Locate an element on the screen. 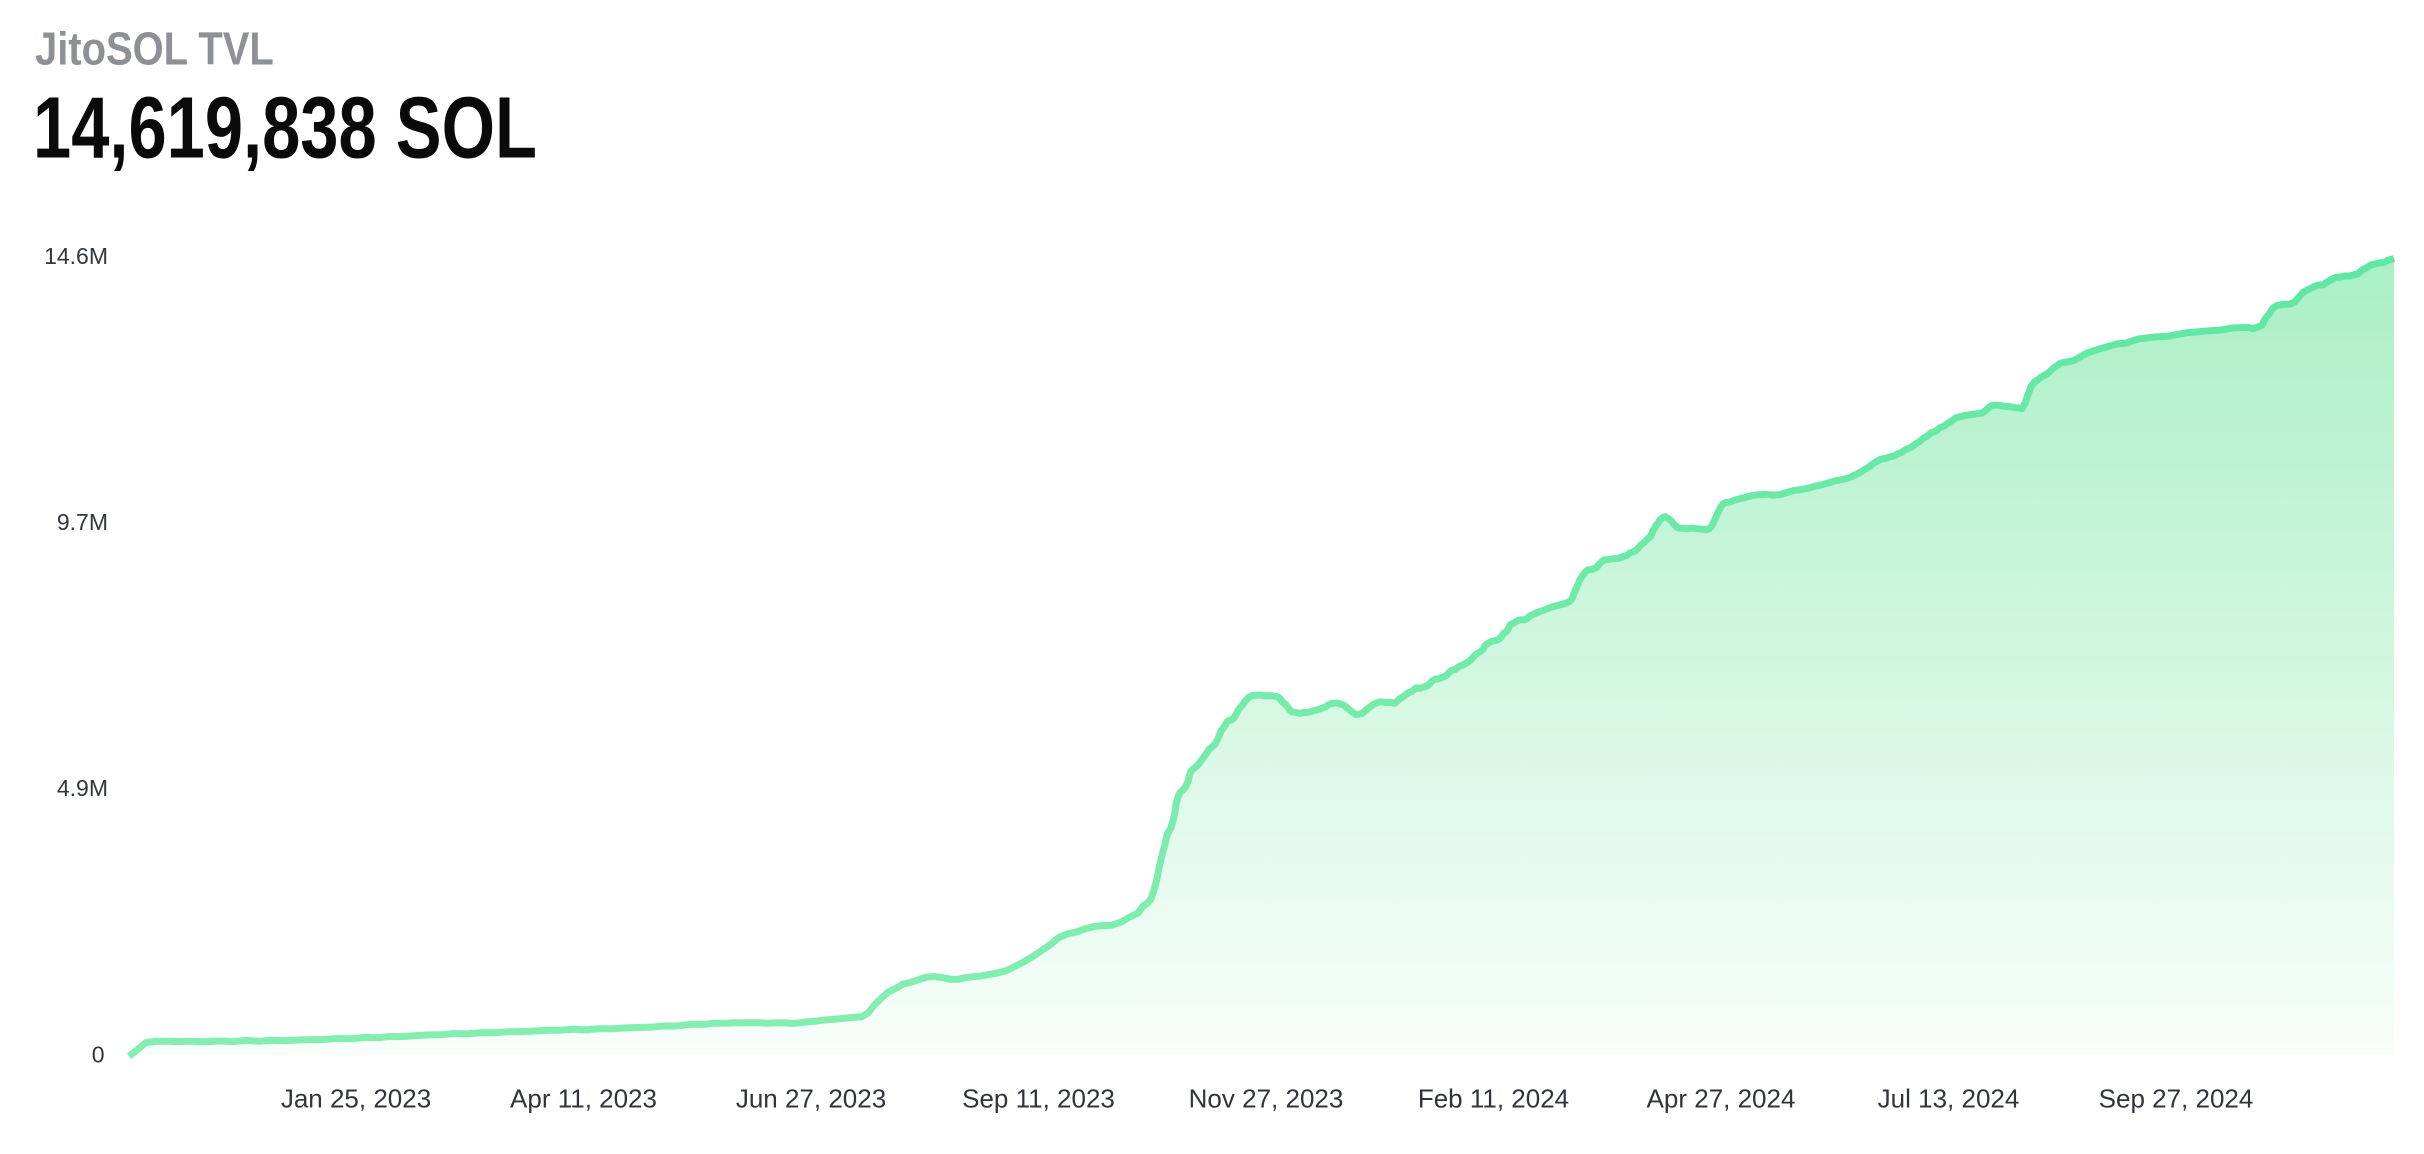 The width and height of the screenshot is (2424, 1154). svg-text: Sep 27, 2024 is located at coordinates (2176, 1099).